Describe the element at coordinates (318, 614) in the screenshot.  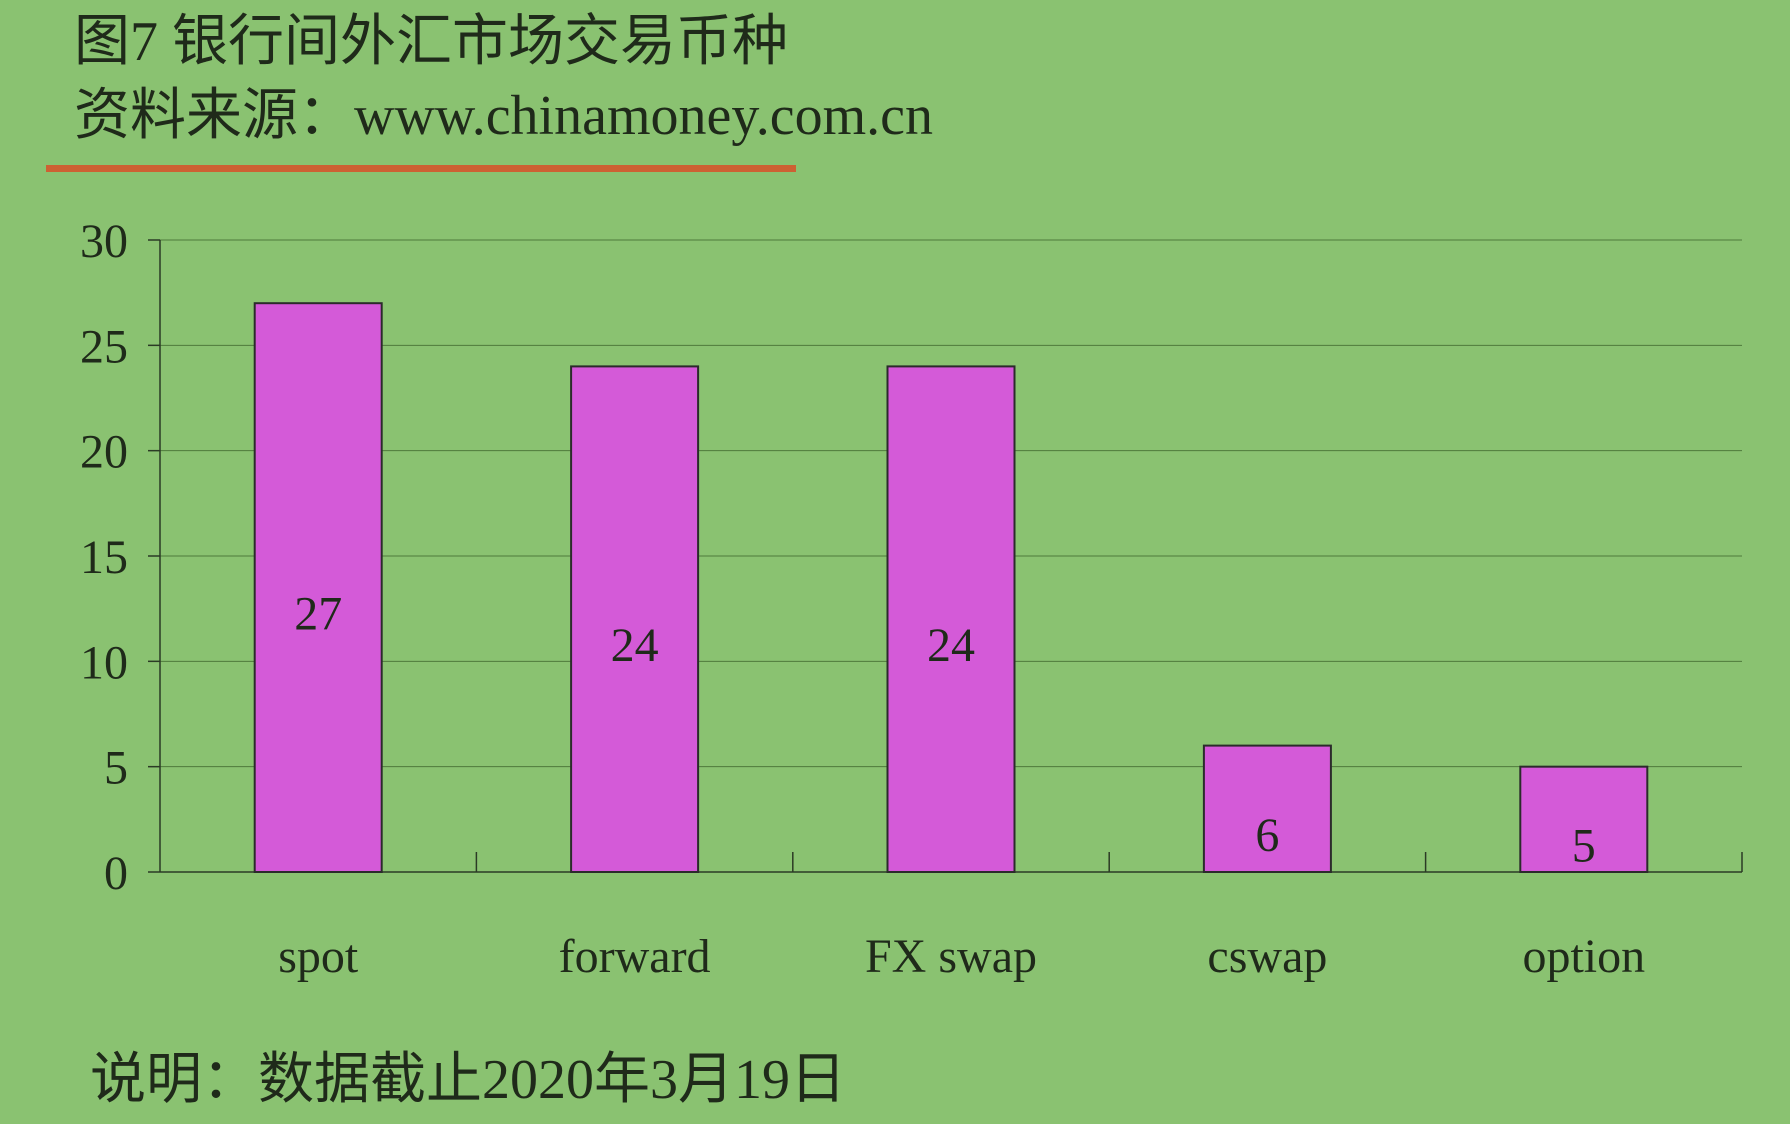
I see `data-label: 27` at that location.